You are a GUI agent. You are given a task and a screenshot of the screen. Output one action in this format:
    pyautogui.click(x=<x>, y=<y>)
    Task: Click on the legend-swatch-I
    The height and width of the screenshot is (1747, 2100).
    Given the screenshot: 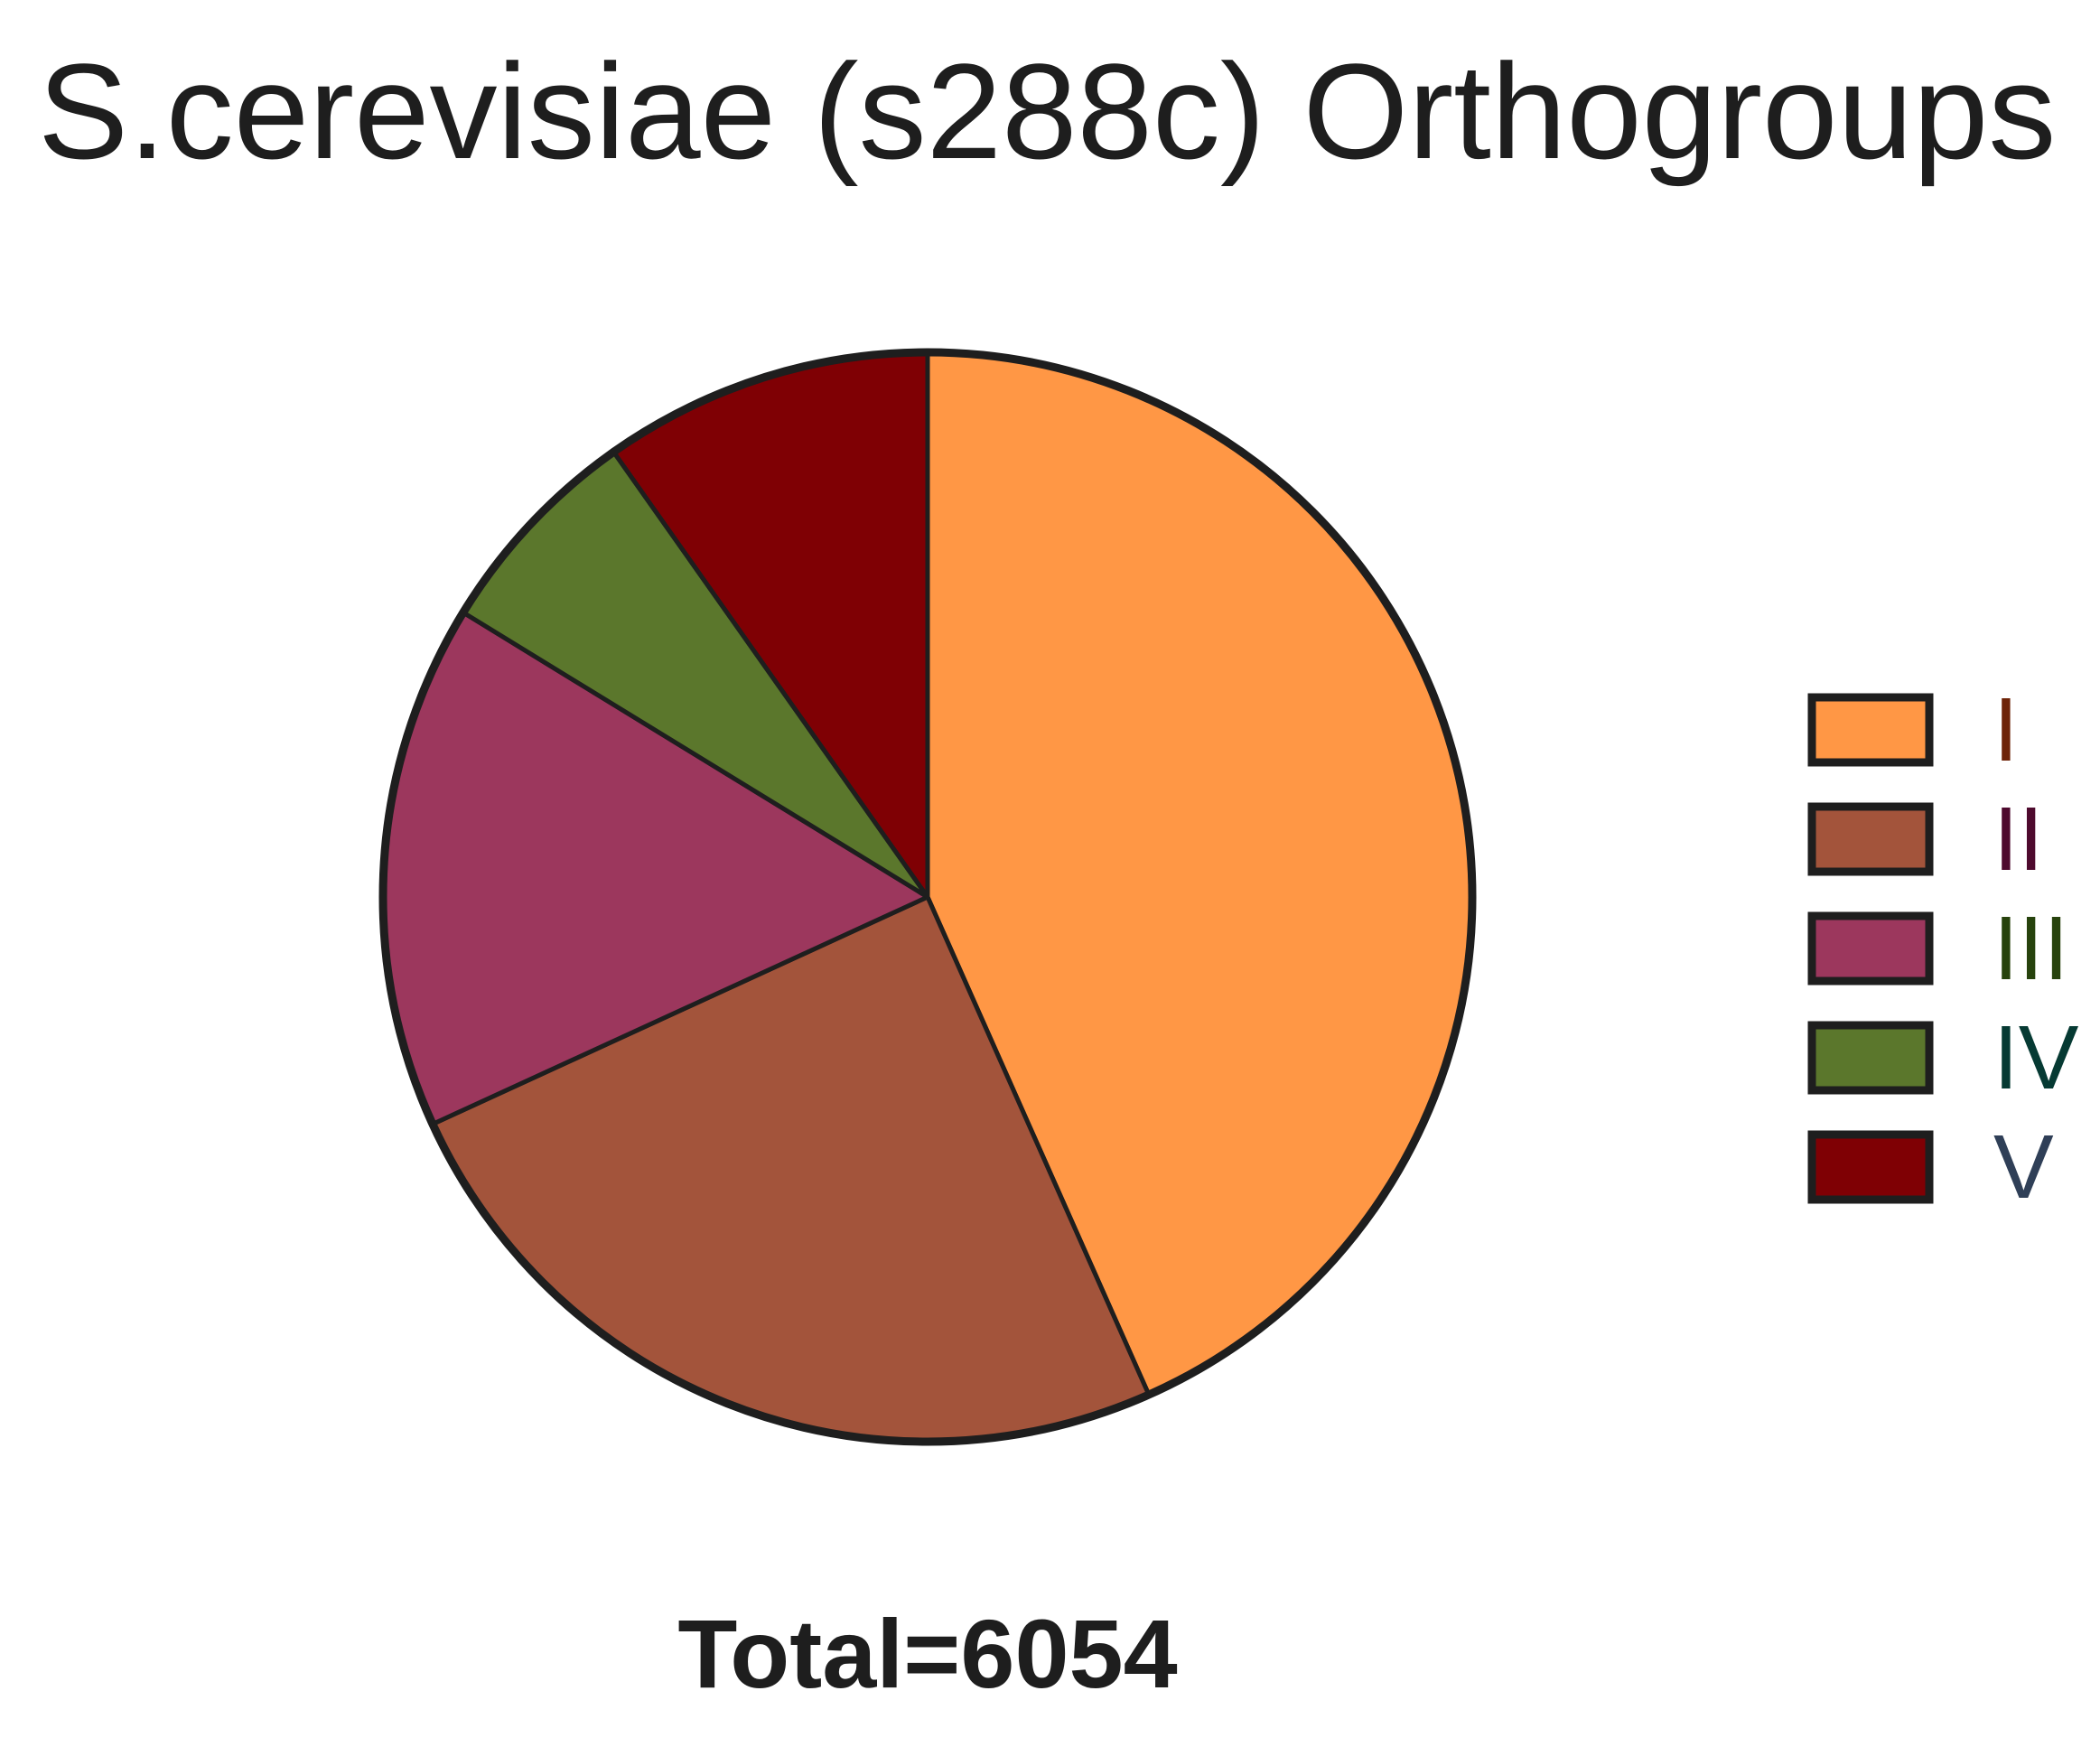 What is the action you would take?
    pyautogui.click(x=1870, y=729)
    